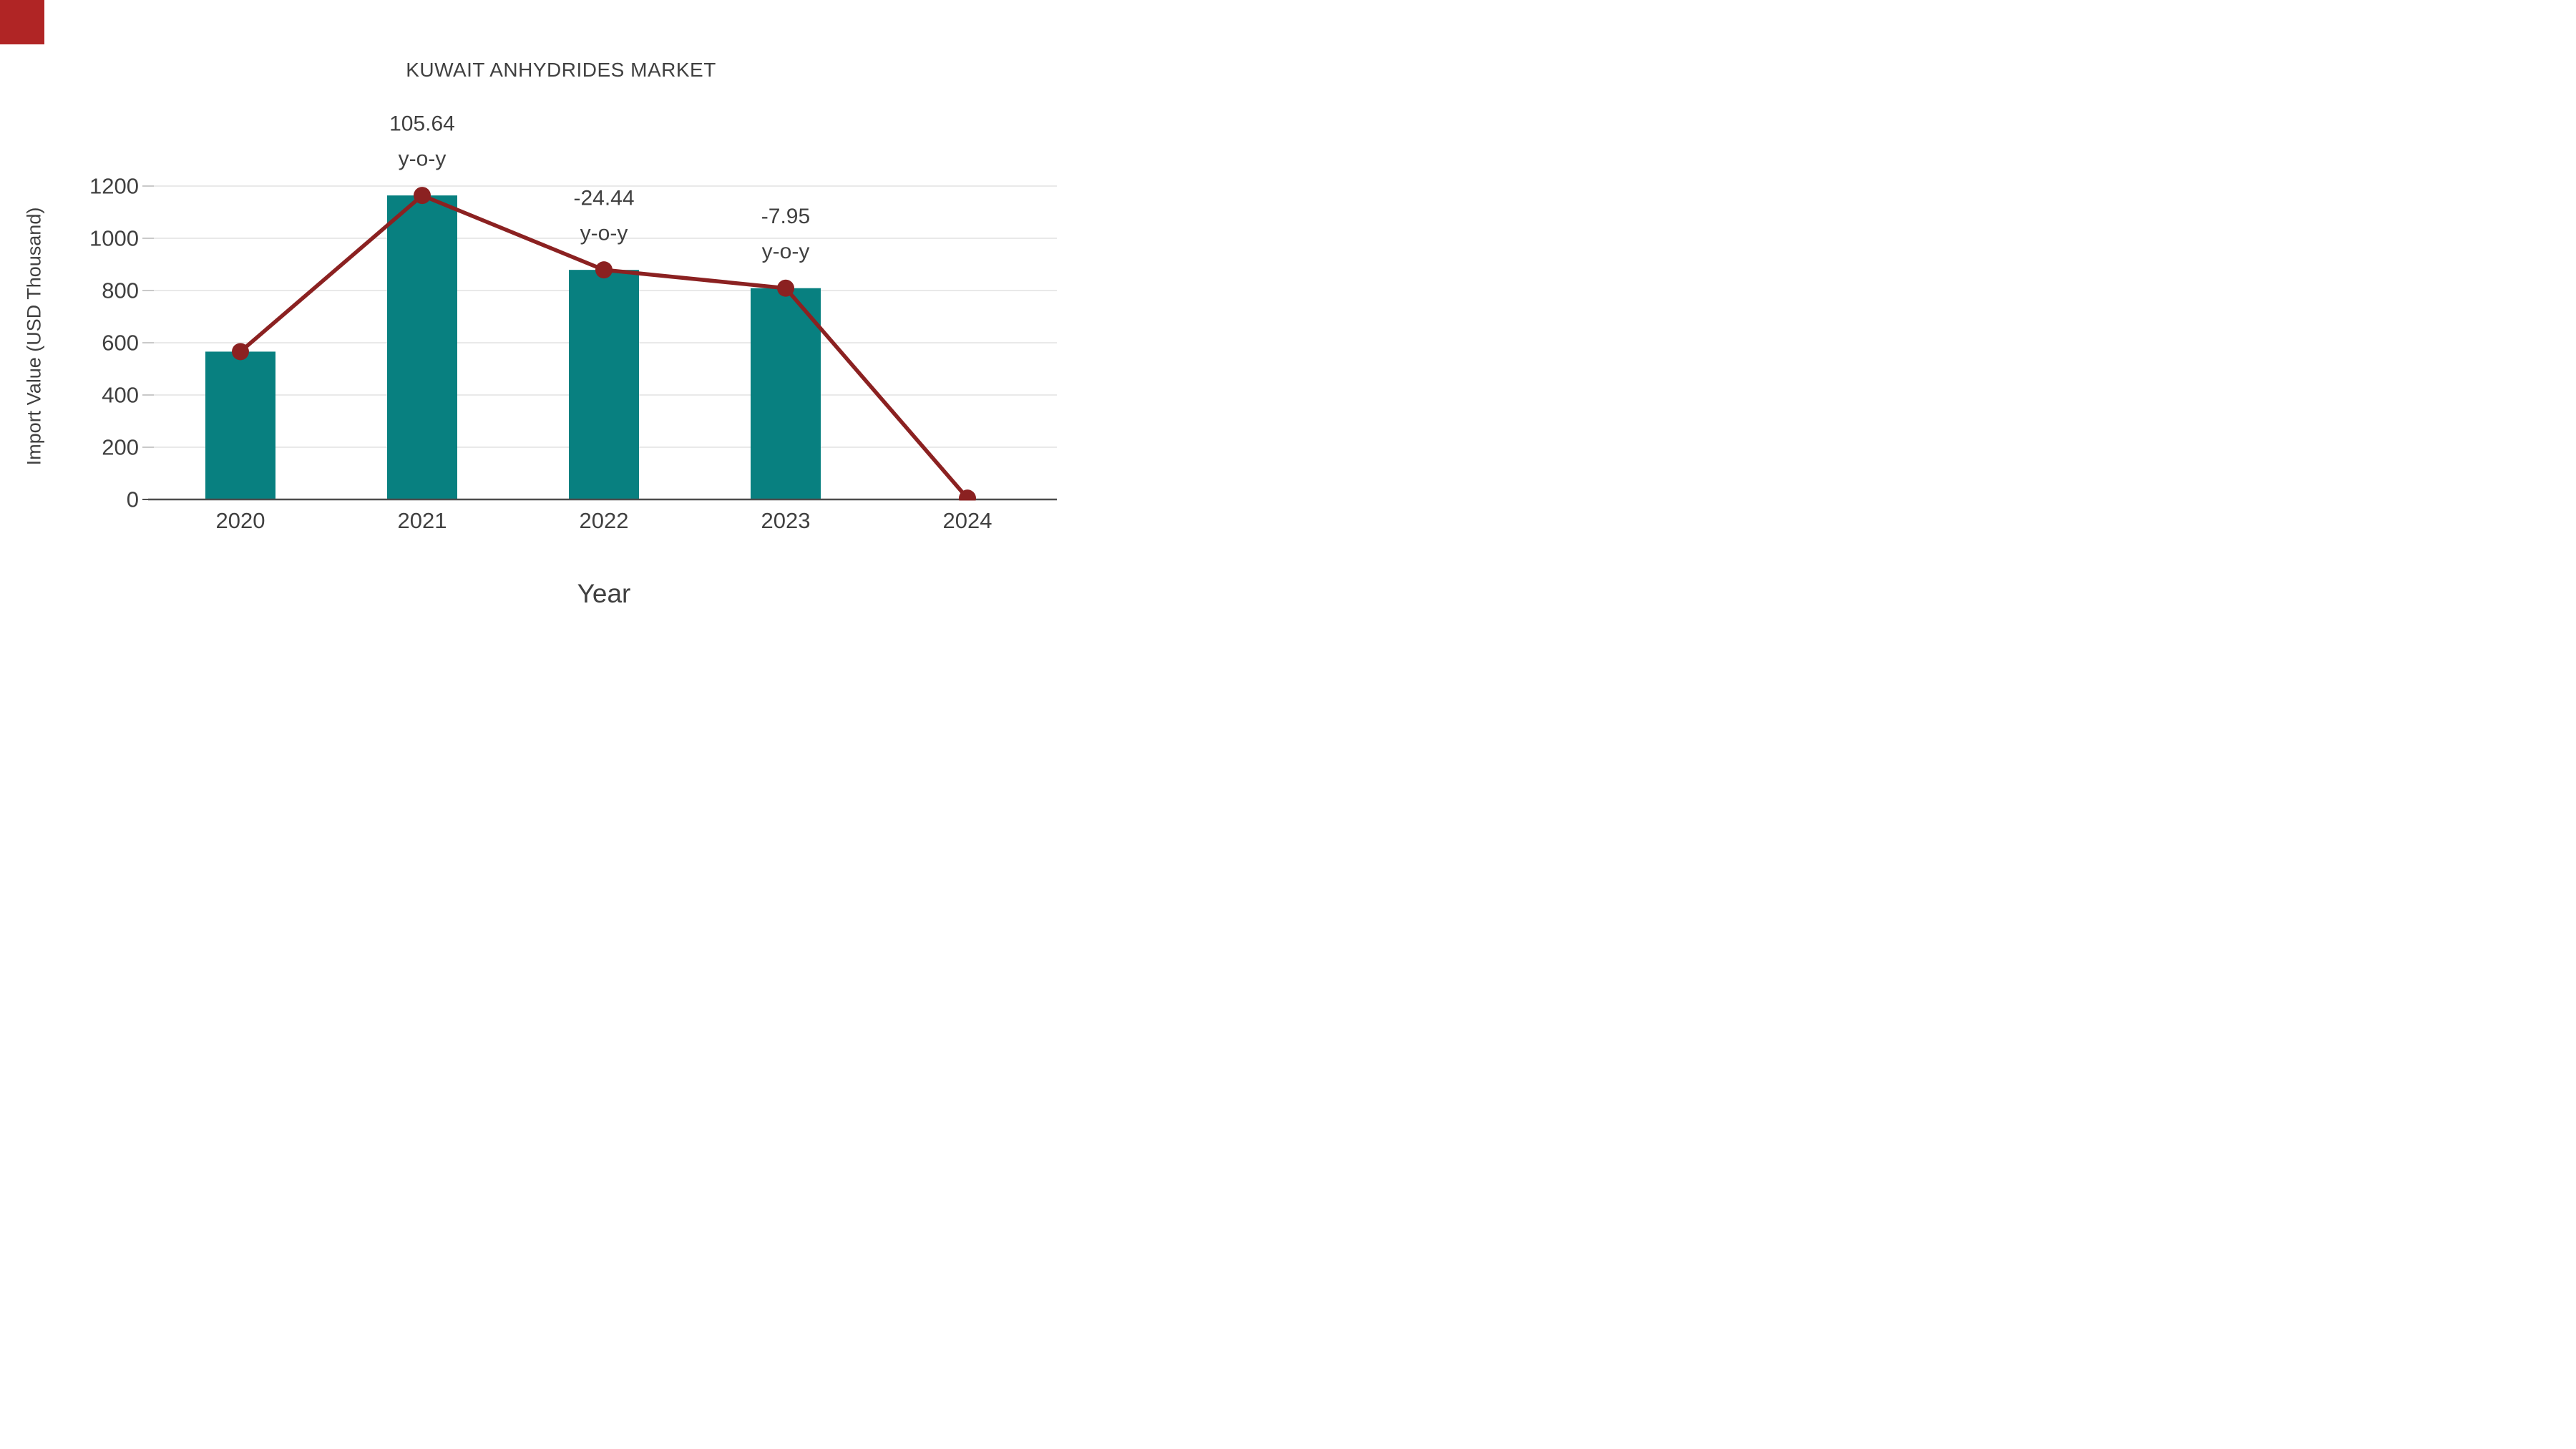 Image resolution: width=2576 pixels, height=1449 pixels. I want to click on bar-2022, so click(604, 384).